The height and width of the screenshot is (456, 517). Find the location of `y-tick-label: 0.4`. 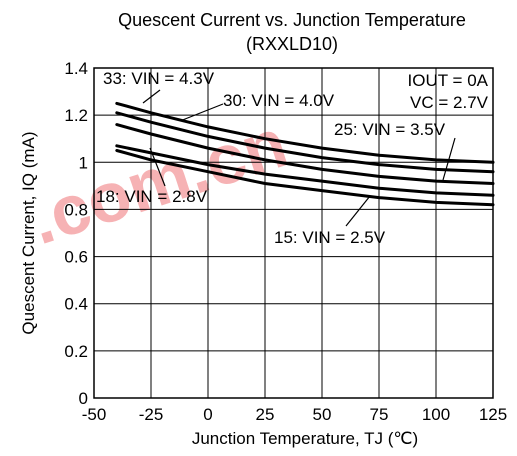

y-tick-label: 0.4 is located at coordinates (76, 304).